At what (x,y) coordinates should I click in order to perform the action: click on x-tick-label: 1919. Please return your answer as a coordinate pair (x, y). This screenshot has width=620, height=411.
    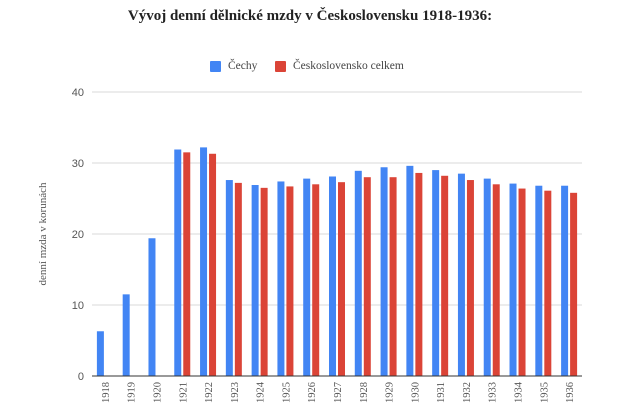
    Looking at the image, I should click on (132, 392).